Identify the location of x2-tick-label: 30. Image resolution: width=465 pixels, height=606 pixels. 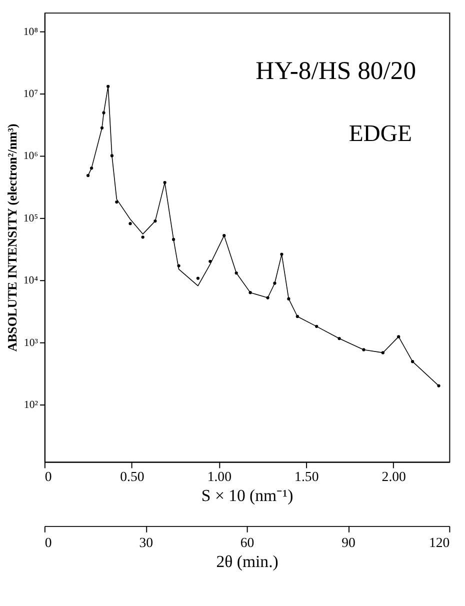
(146, 542).